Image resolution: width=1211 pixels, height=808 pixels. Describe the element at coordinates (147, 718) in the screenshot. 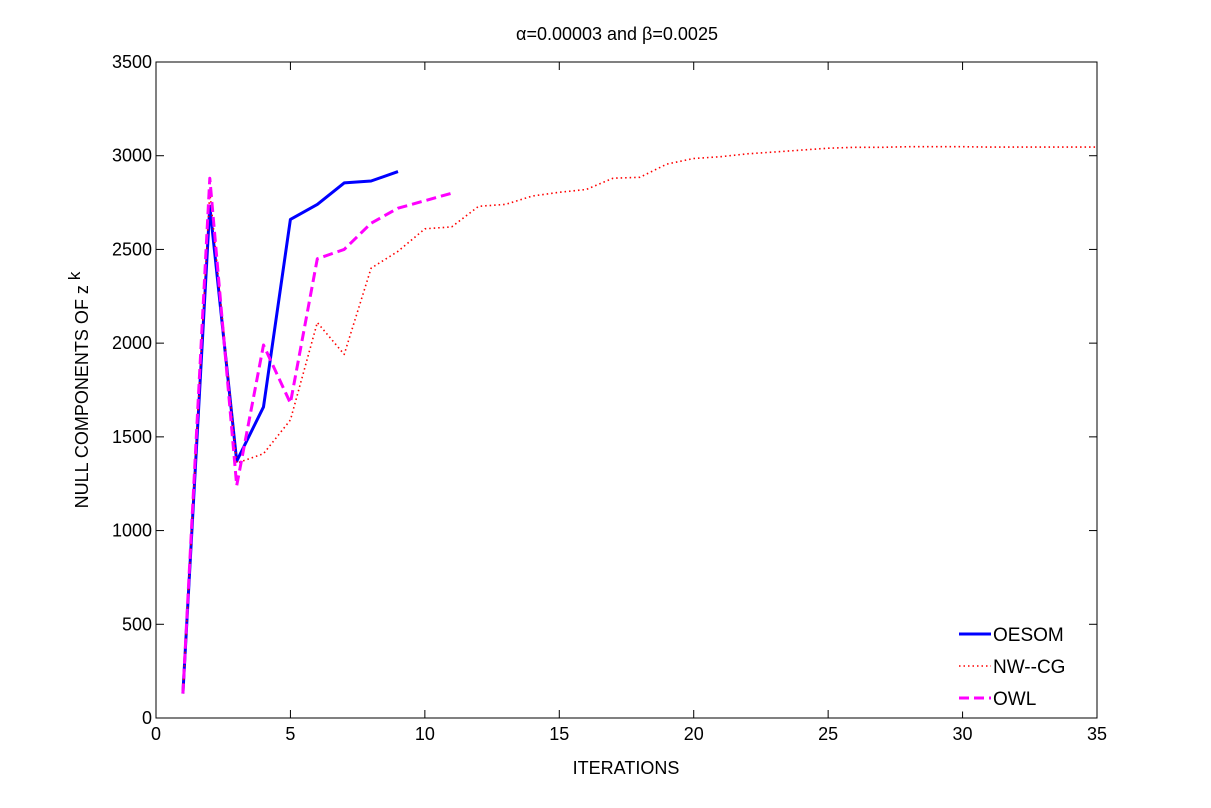

I see `y-tick-label: 0` at that location.